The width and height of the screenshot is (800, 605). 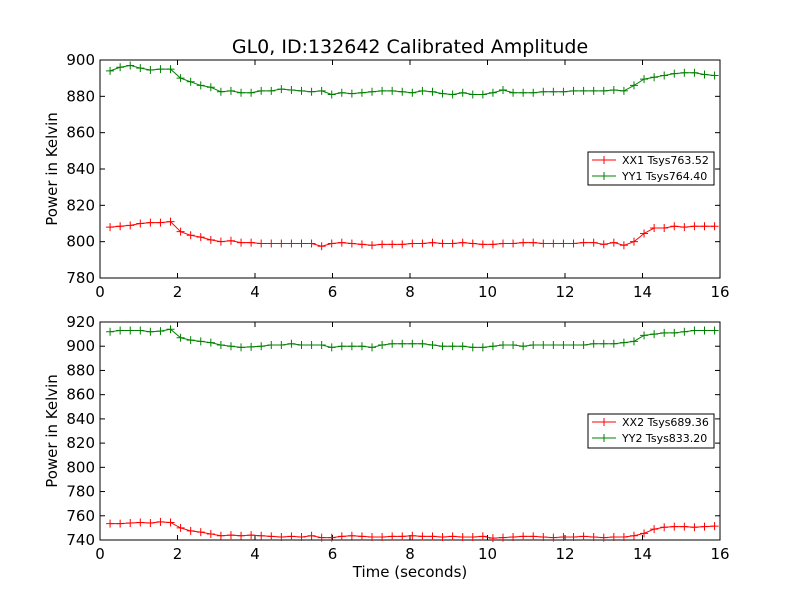 I want to click on bottom-ytick-label: 820, so click(x=80, y=443).